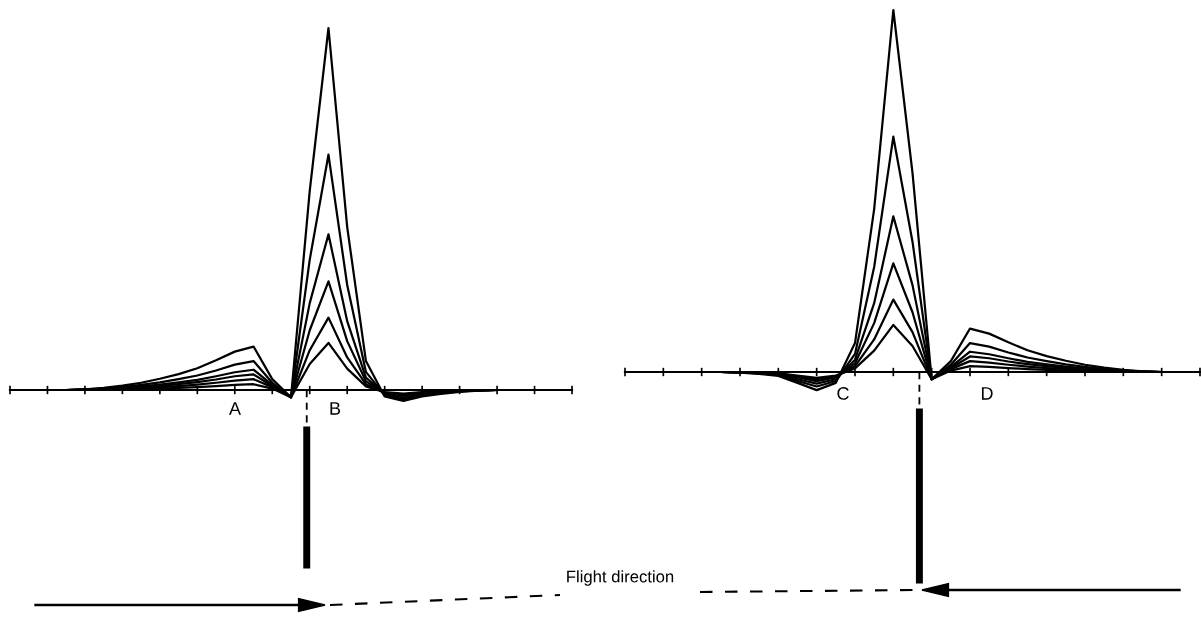  I want to click on text: B, so click(335, 408).